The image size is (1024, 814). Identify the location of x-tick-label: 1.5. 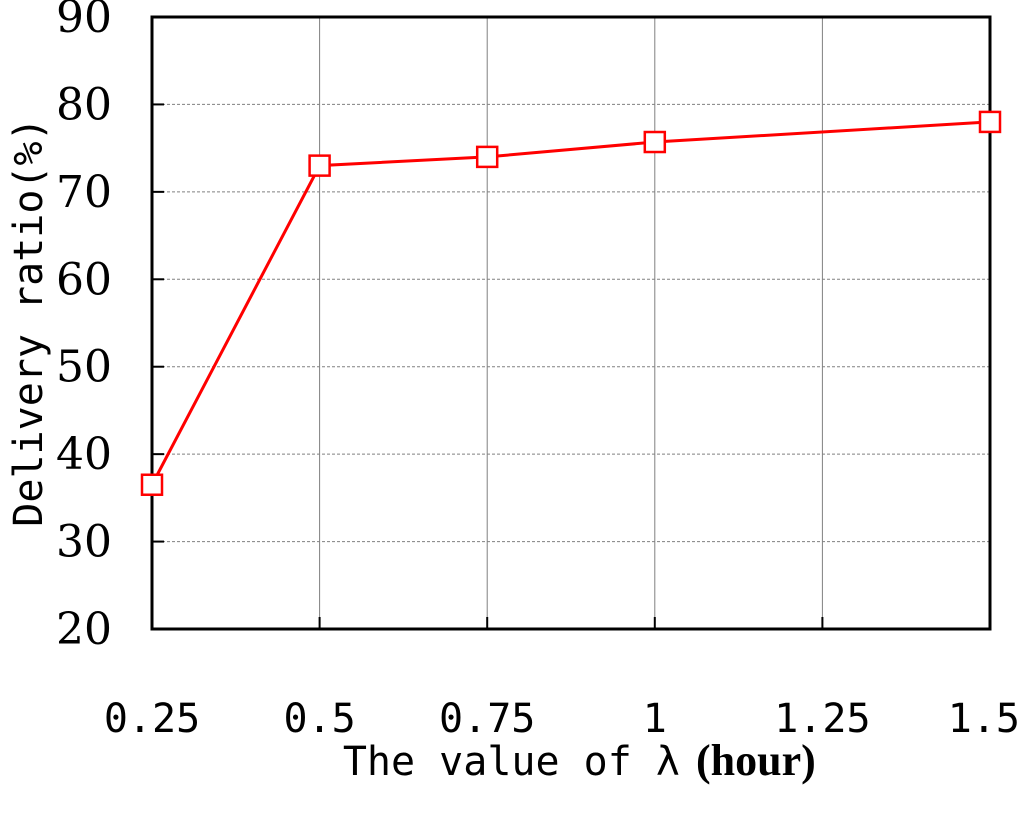
(984, 719).